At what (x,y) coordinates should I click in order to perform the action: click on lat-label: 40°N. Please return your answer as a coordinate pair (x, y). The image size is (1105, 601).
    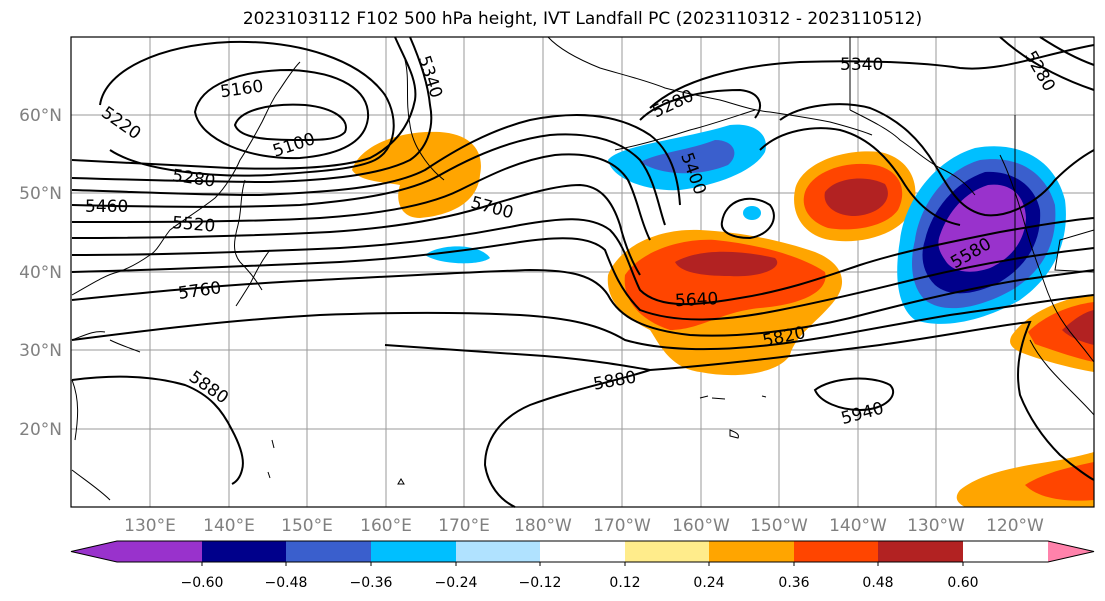
    Looking at the image, I should click on (40, 273).